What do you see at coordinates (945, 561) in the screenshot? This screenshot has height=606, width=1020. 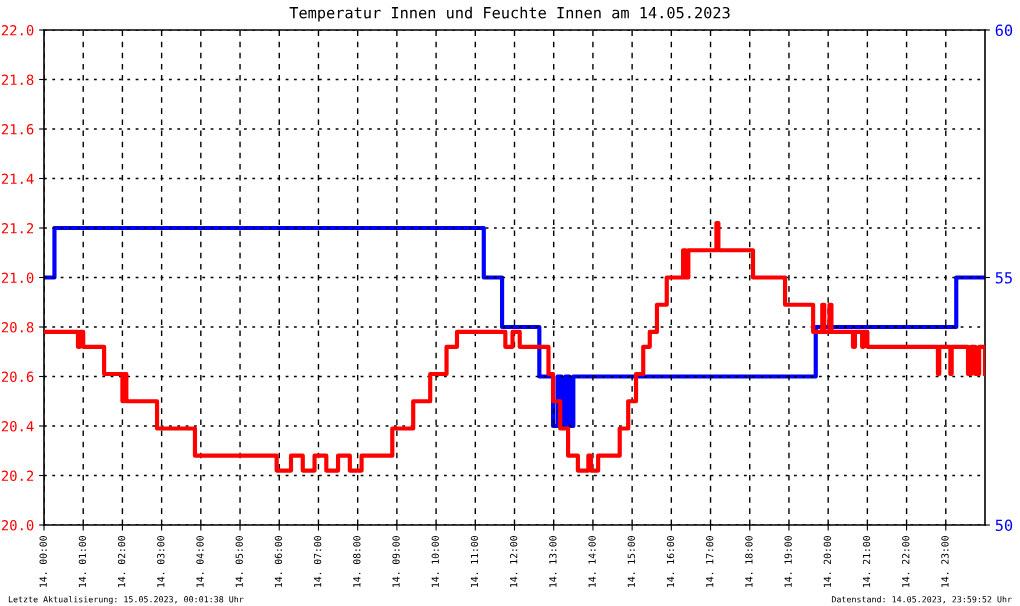 I see `x-tick-label: 14. 23:00` at bounding box center [945, 561].